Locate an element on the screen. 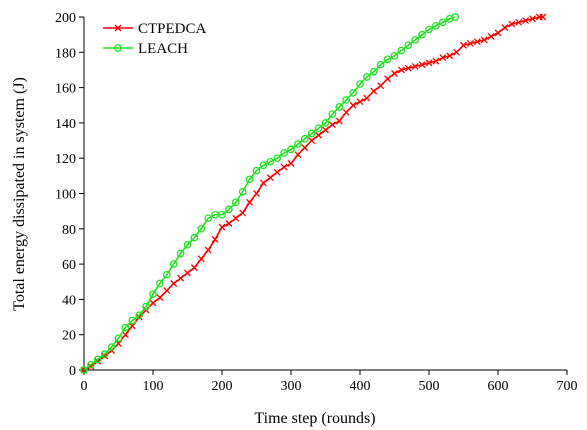 The image size is (587, 430). y-tick-label: 100 is located at coordinates (65, 195).